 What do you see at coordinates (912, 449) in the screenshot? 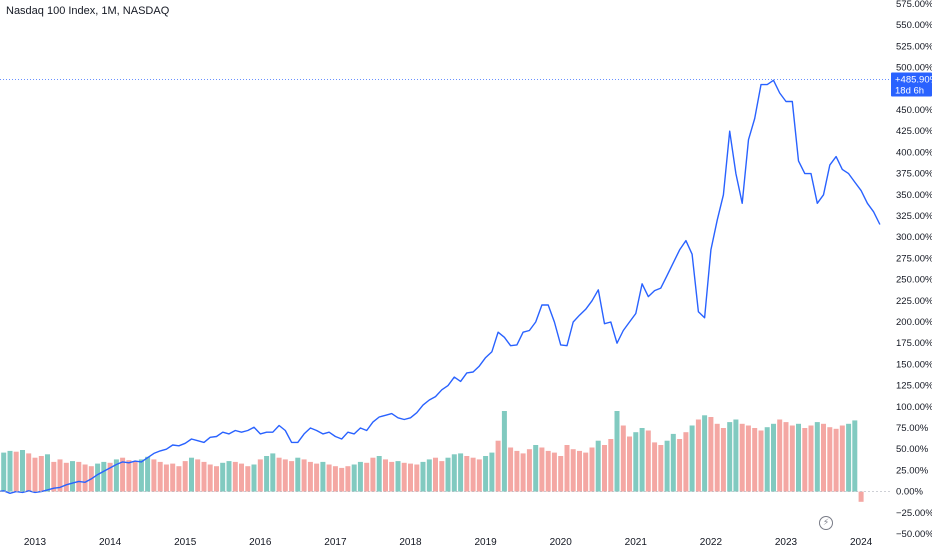
I see `y-tick-label: 50.00%` at bounding box center [912, 449].